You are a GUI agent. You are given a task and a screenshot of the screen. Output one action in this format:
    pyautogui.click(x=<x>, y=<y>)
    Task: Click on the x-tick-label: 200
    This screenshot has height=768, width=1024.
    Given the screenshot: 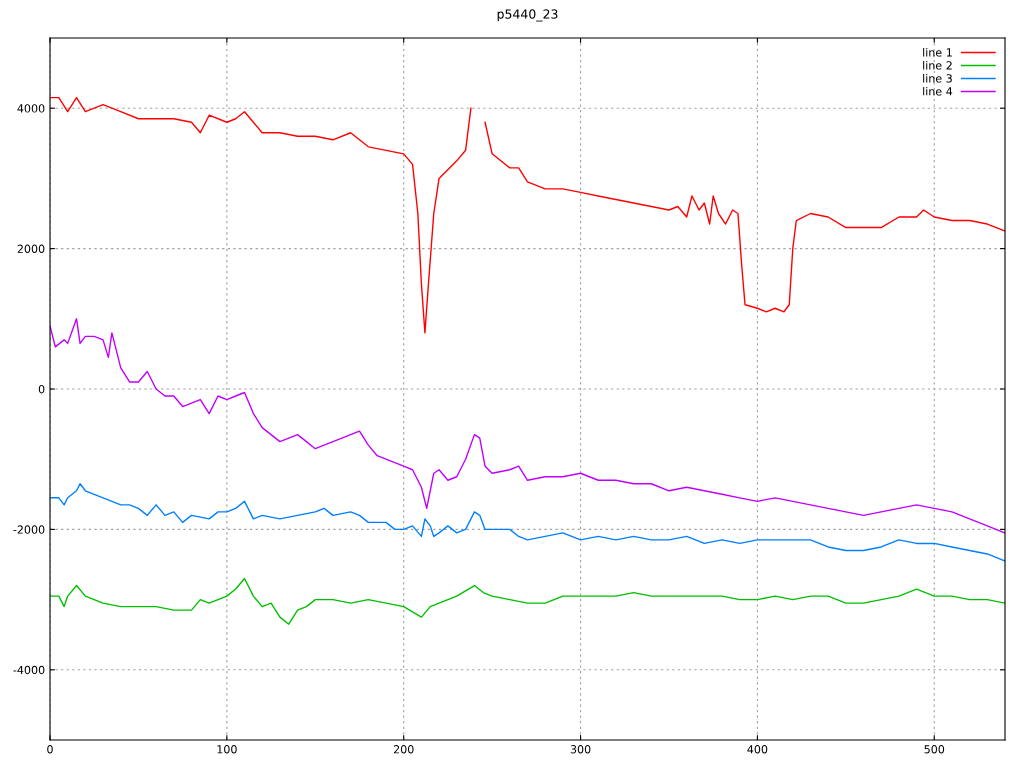 What is the action you would take?
    pyautogui.click(x=403, y=749)
    